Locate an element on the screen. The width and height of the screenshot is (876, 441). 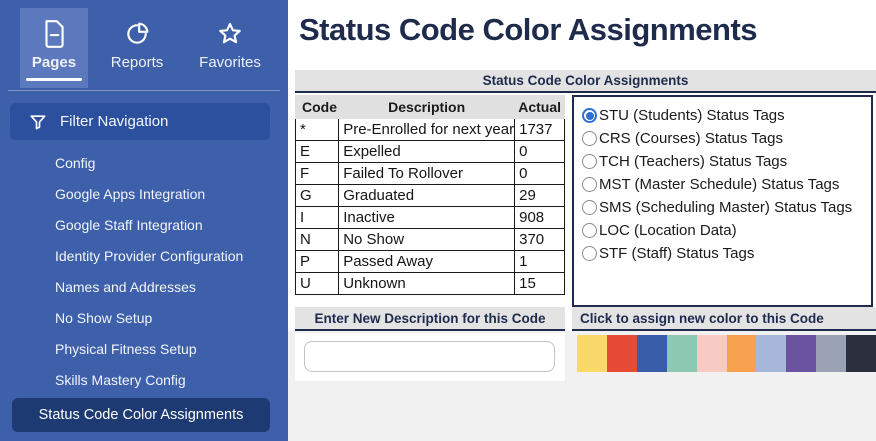
sidebar-item-google-apps-integration: Google Apps Integration is located at coordinates (130, 194).